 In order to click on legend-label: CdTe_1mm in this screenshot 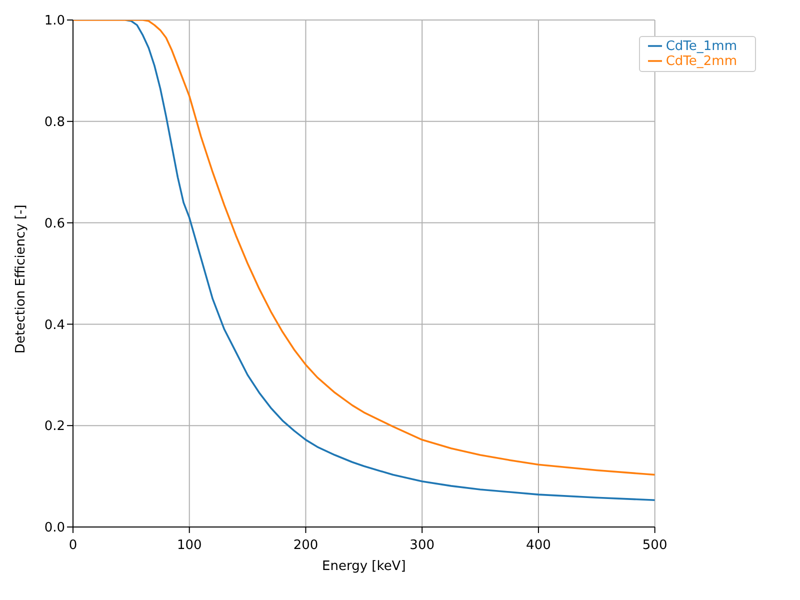, I will do `click(701, 46)`.